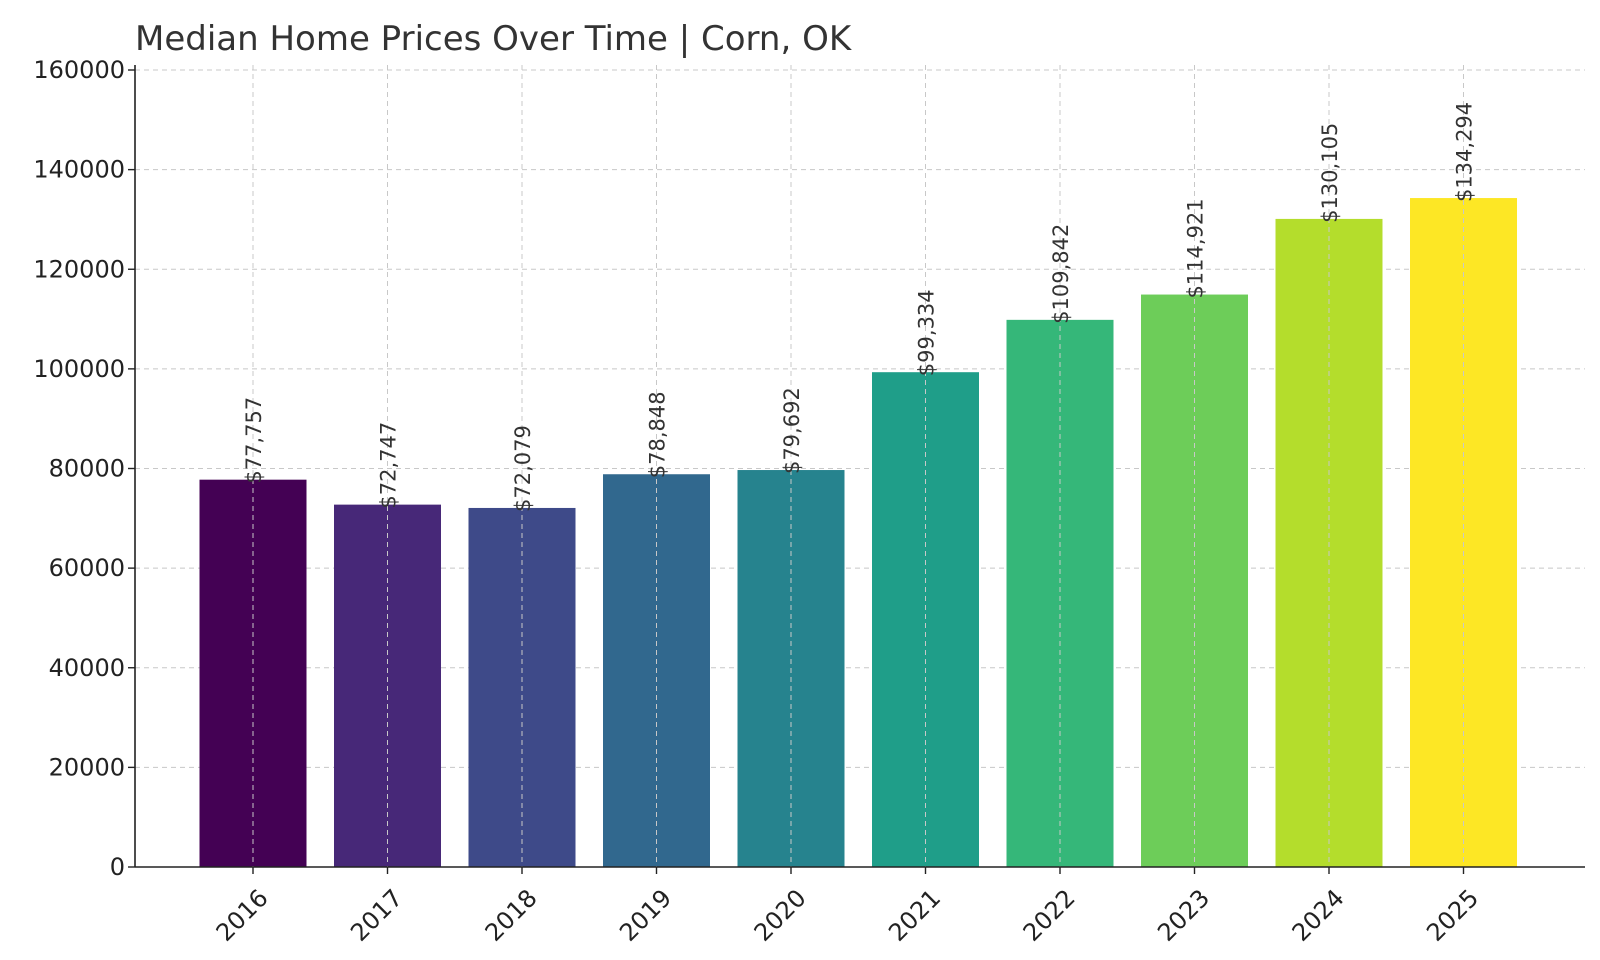 The height and width of the screenshot is (960, 1600). What do you see at coordinates (79, 170) in the screenshot?
I see `y-tick-label: 140000` at bounding box center [79, 170].